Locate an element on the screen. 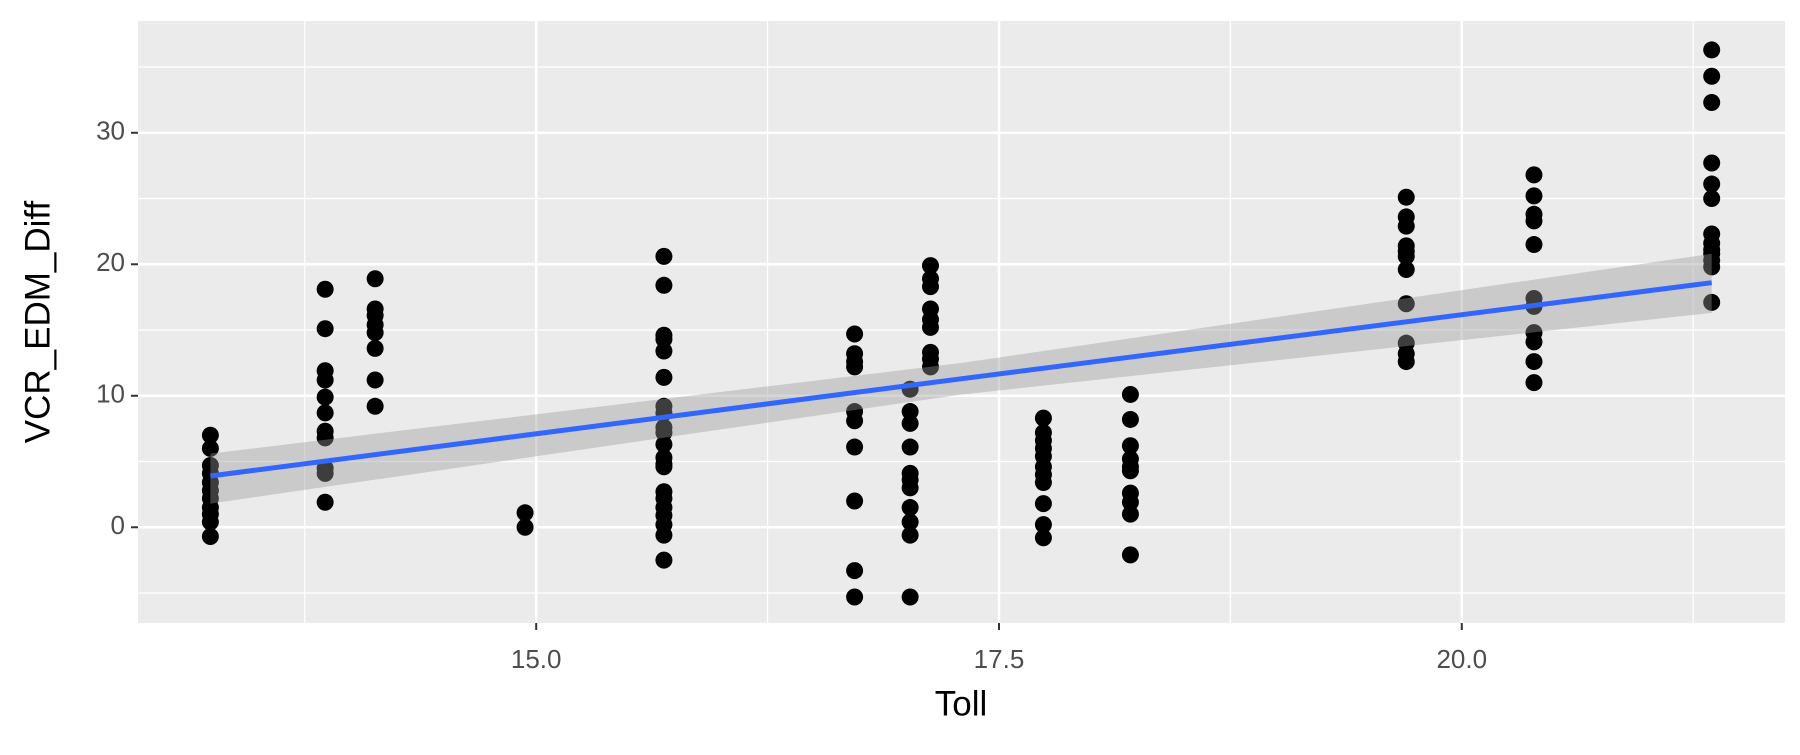 The image size is (1800, 755). y-axis-title: VCR_EDM_Diff is located at coordinates (37, 321).